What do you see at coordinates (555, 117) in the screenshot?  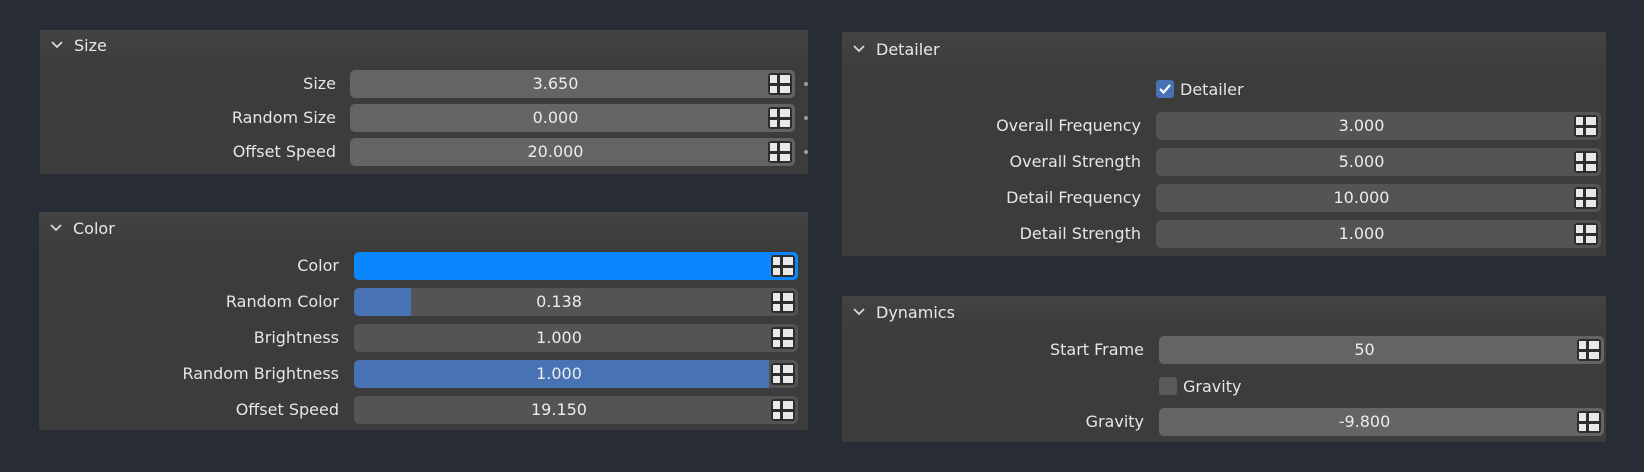 I see `field-value: 0.000` at bounding box center [555, 117].